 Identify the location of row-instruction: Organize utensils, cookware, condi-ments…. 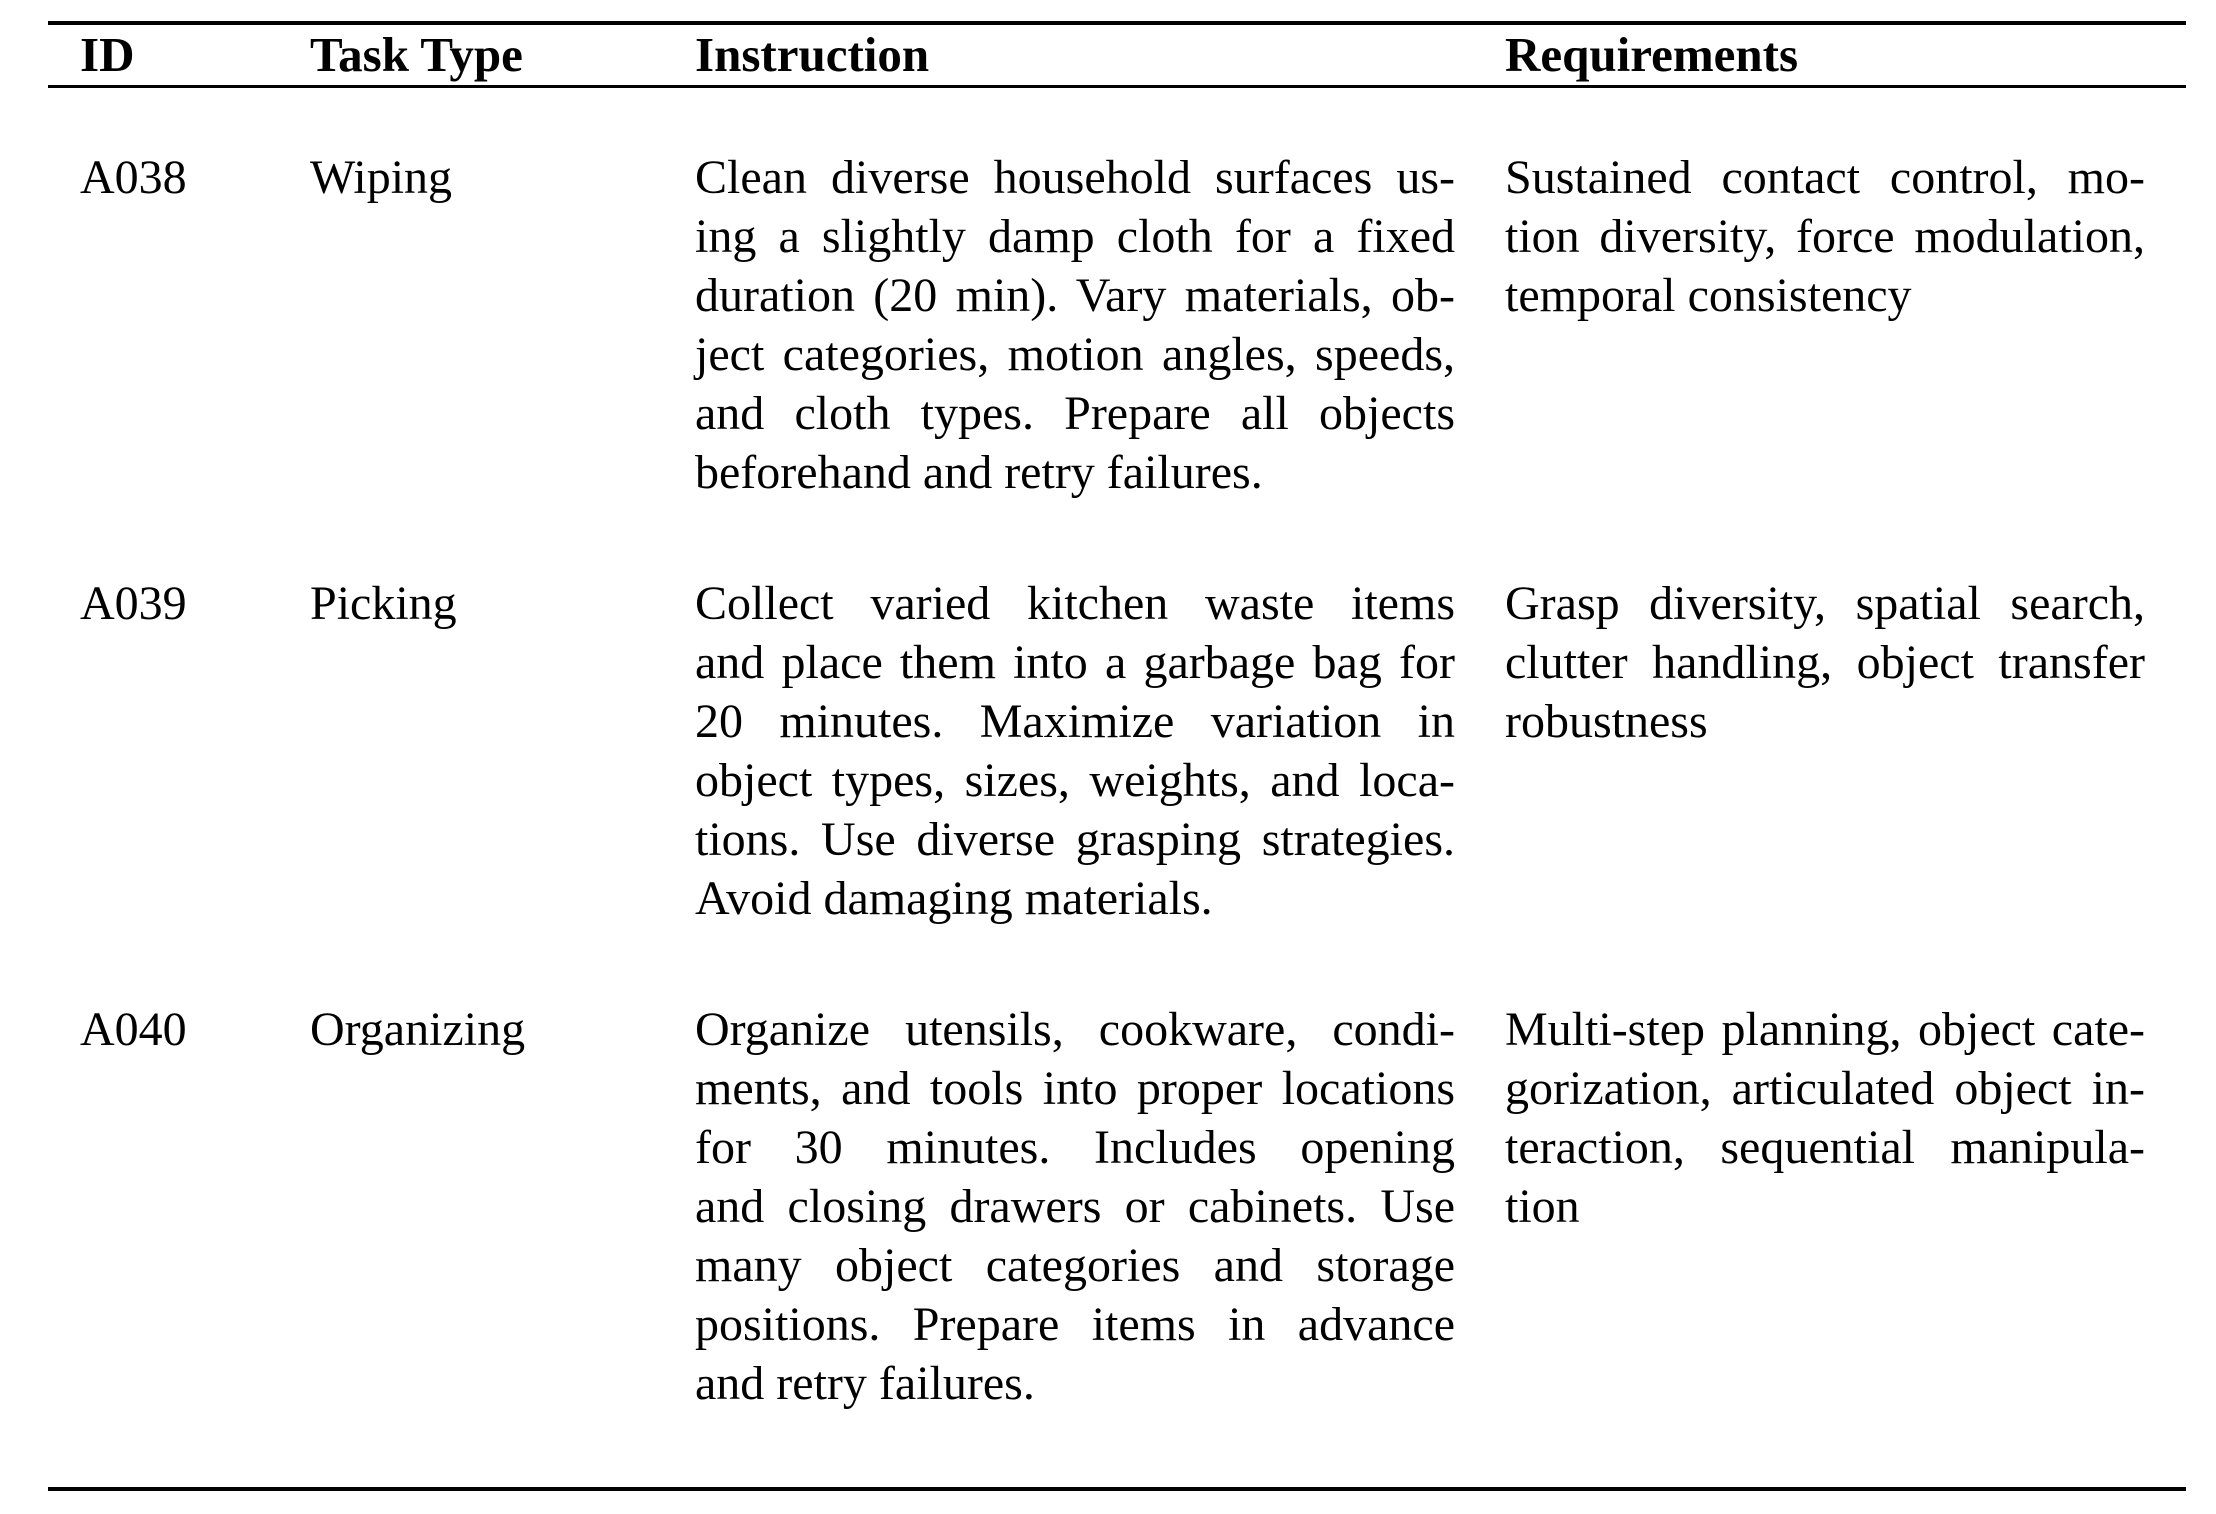
(1100, 1206).